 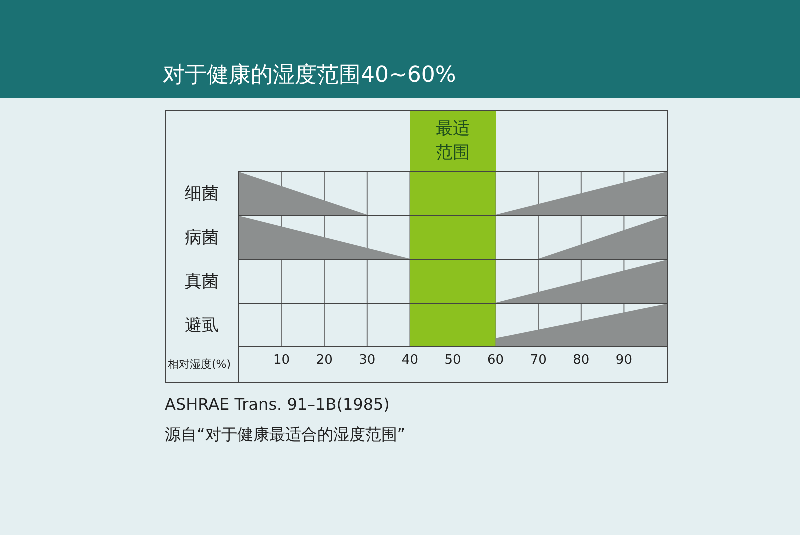 I want to click on text: 源自“对于健康最适合的湿度范围”, so click(x=285, y=435).